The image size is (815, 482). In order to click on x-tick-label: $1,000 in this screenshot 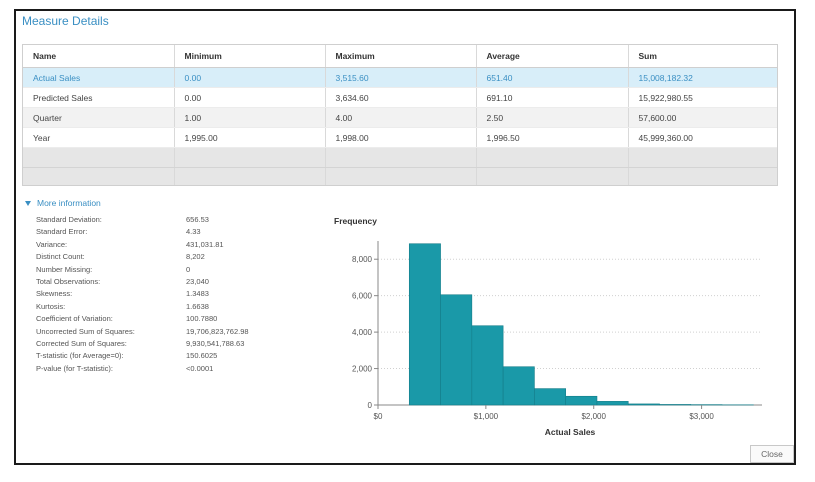, I will do `click(486, 416)`.